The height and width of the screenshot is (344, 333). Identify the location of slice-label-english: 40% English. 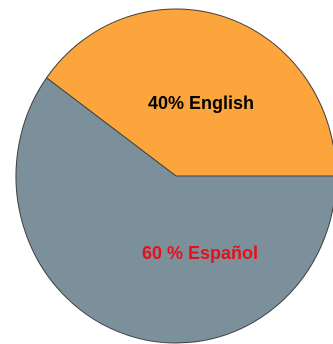
(201, 103).